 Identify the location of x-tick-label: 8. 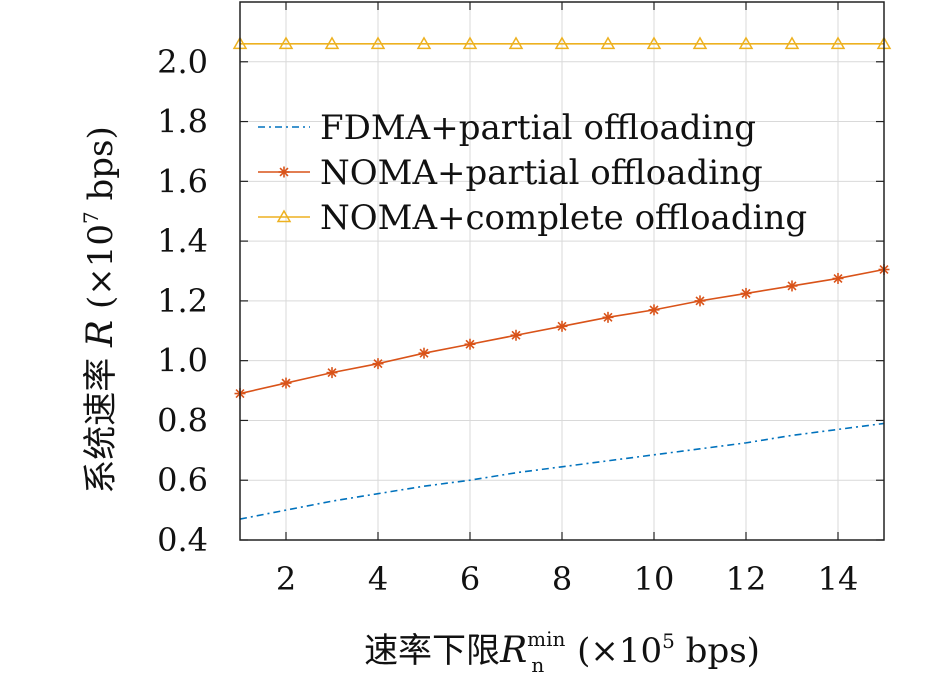
(562, 579).